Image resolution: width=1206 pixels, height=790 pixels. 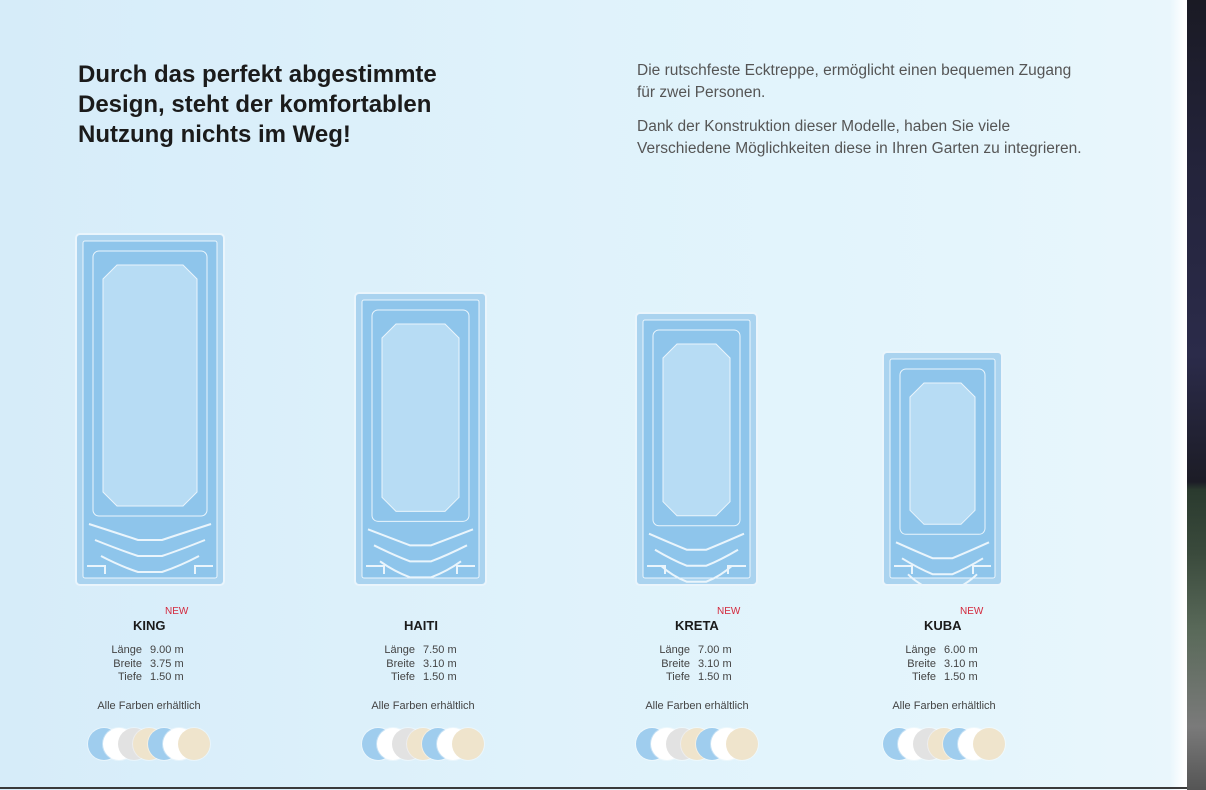 What do you see at coordinates (961, 663) in the screenshot?
I see `pool-kuba-width: 3.10 m` at bounding box center [961, 663].